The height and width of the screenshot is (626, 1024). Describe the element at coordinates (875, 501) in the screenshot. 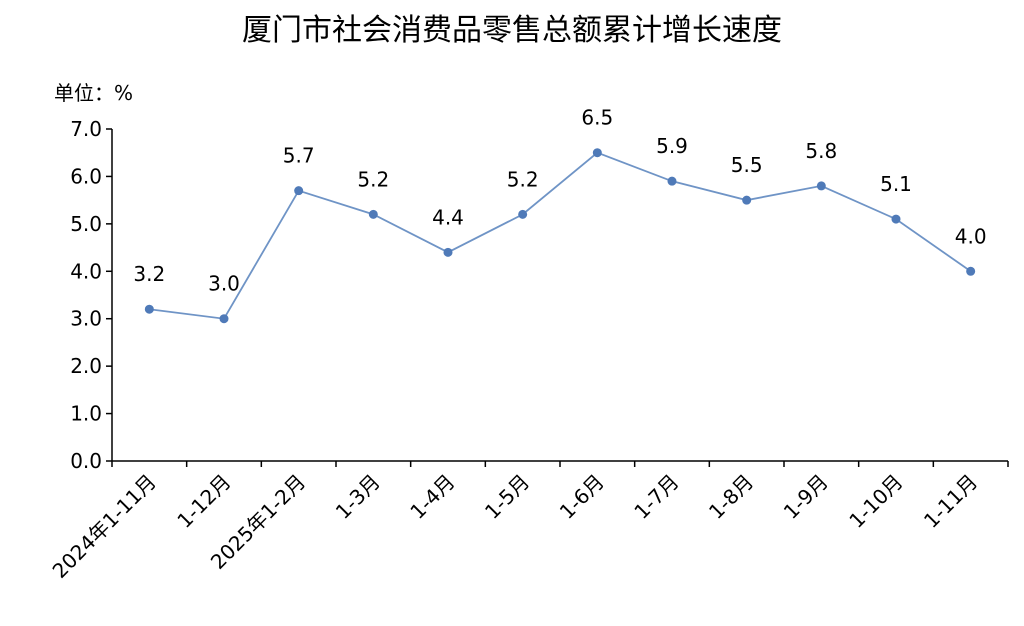

I see `x-tick-label: 1-10月` at that location.